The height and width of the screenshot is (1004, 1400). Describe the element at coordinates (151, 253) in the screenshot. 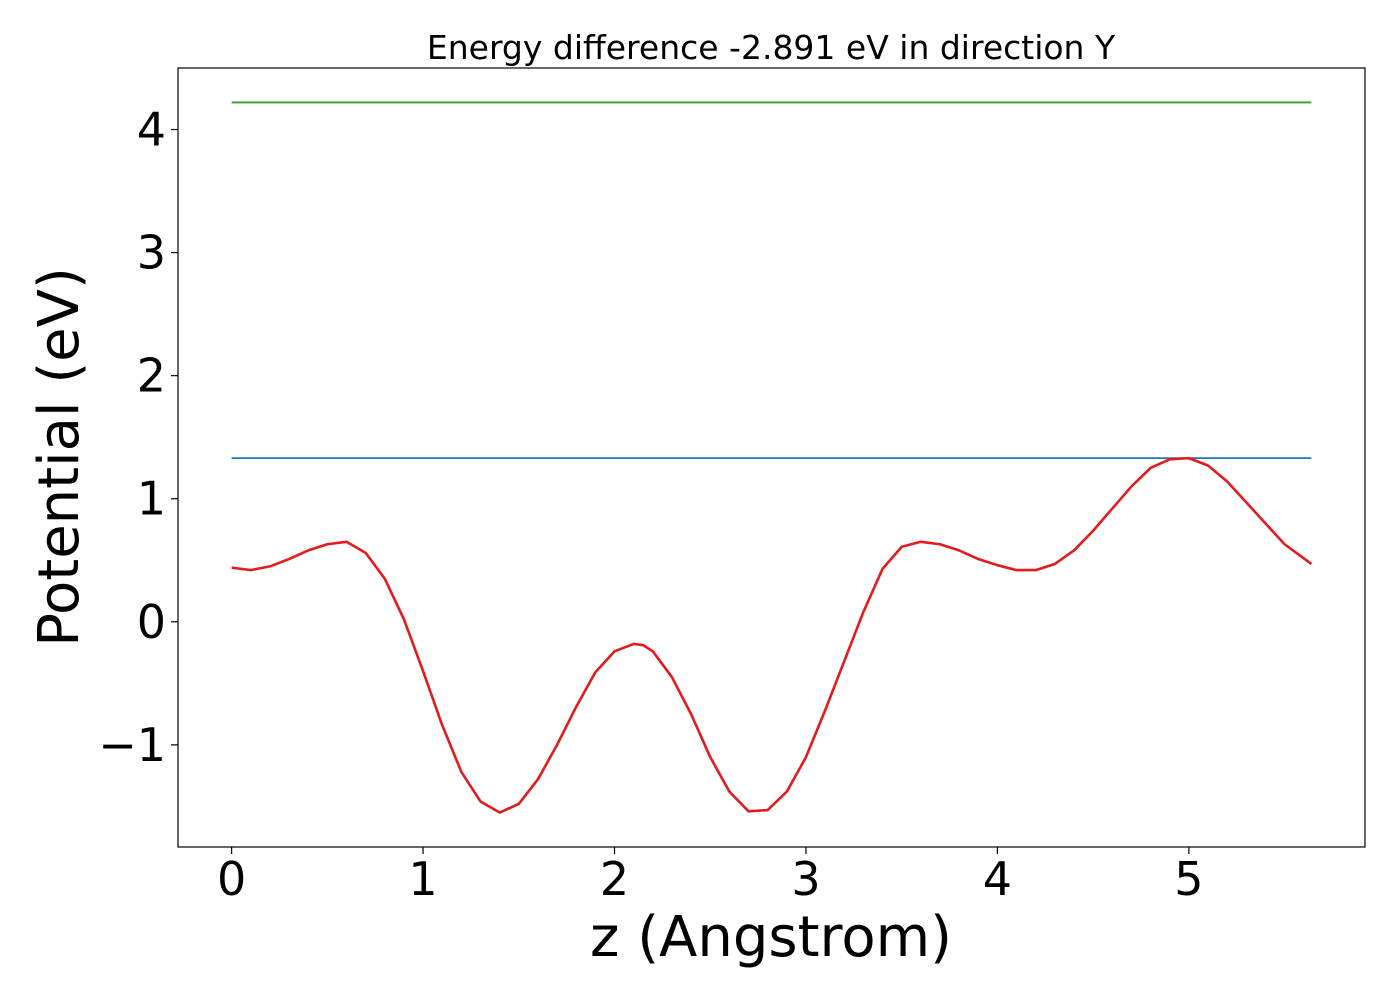

I see `y-tick-label: 3` at that location.